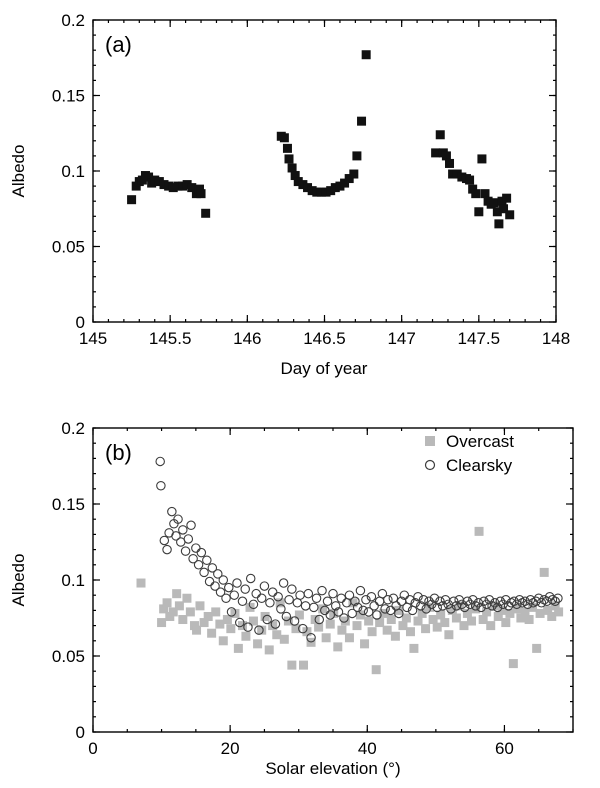 The height and width of the screenshot is (788, 600). What do you see at coordinates (92, 748) in the screenshot?
I see `panel-b-x-tick-label: 0` at bounding box center [92, 748].